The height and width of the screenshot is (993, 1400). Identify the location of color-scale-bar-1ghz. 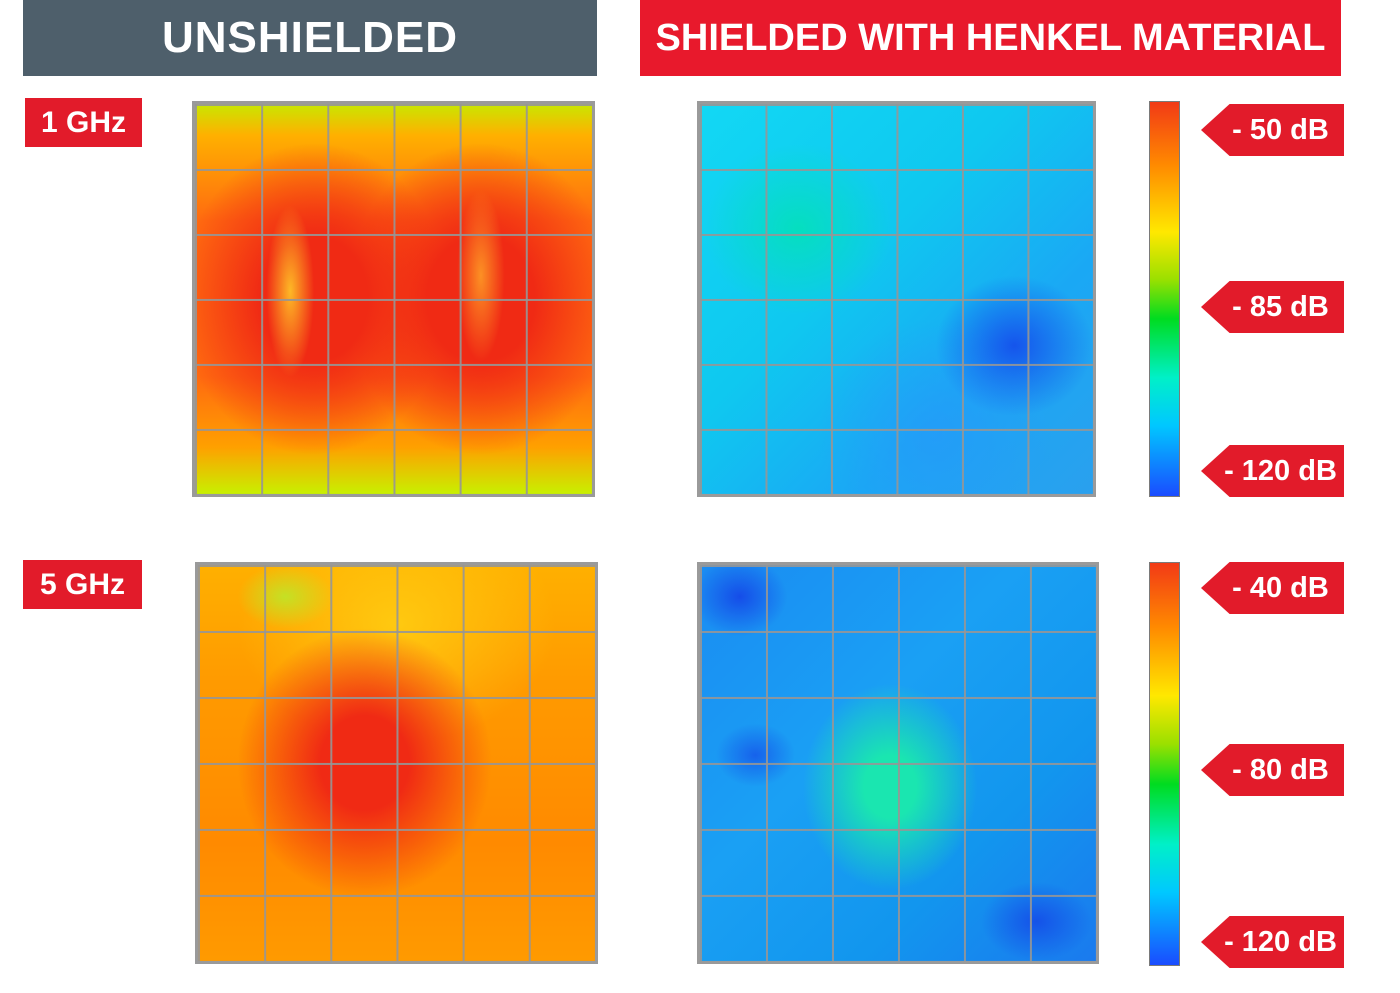
(1164, 299).